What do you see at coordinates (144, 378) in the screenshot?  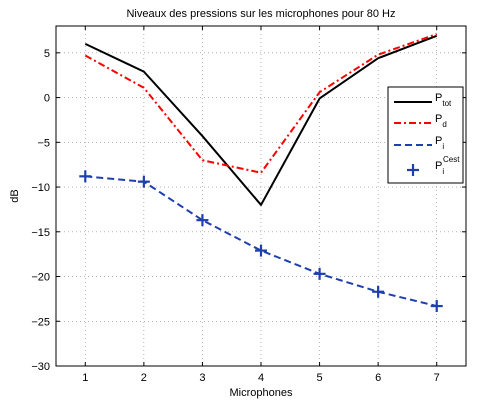 I see `x-tick-label: 2` at bounding box center [144, 378].